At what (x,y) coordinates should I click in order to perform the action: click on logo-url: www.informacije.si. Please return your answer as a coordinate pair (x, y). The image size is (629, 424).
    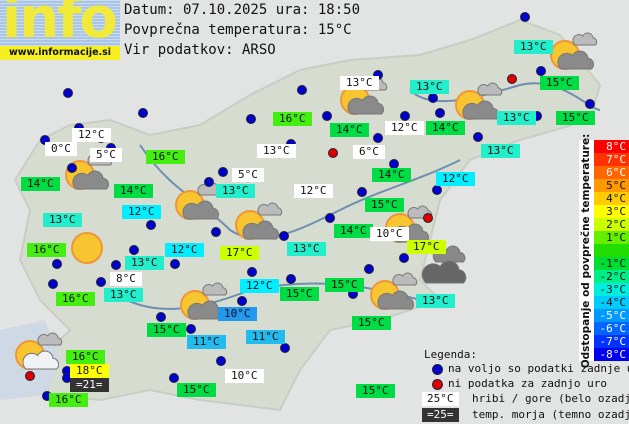
    Looking at the image, I should click on (60, 53).